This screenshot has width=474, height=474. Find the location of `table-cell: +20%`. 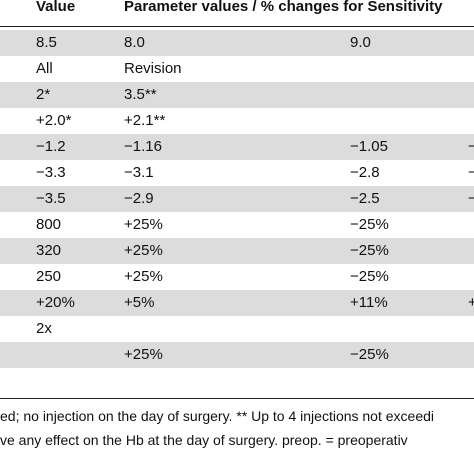

table-cell: +20% is located at coordinates (55, 302).